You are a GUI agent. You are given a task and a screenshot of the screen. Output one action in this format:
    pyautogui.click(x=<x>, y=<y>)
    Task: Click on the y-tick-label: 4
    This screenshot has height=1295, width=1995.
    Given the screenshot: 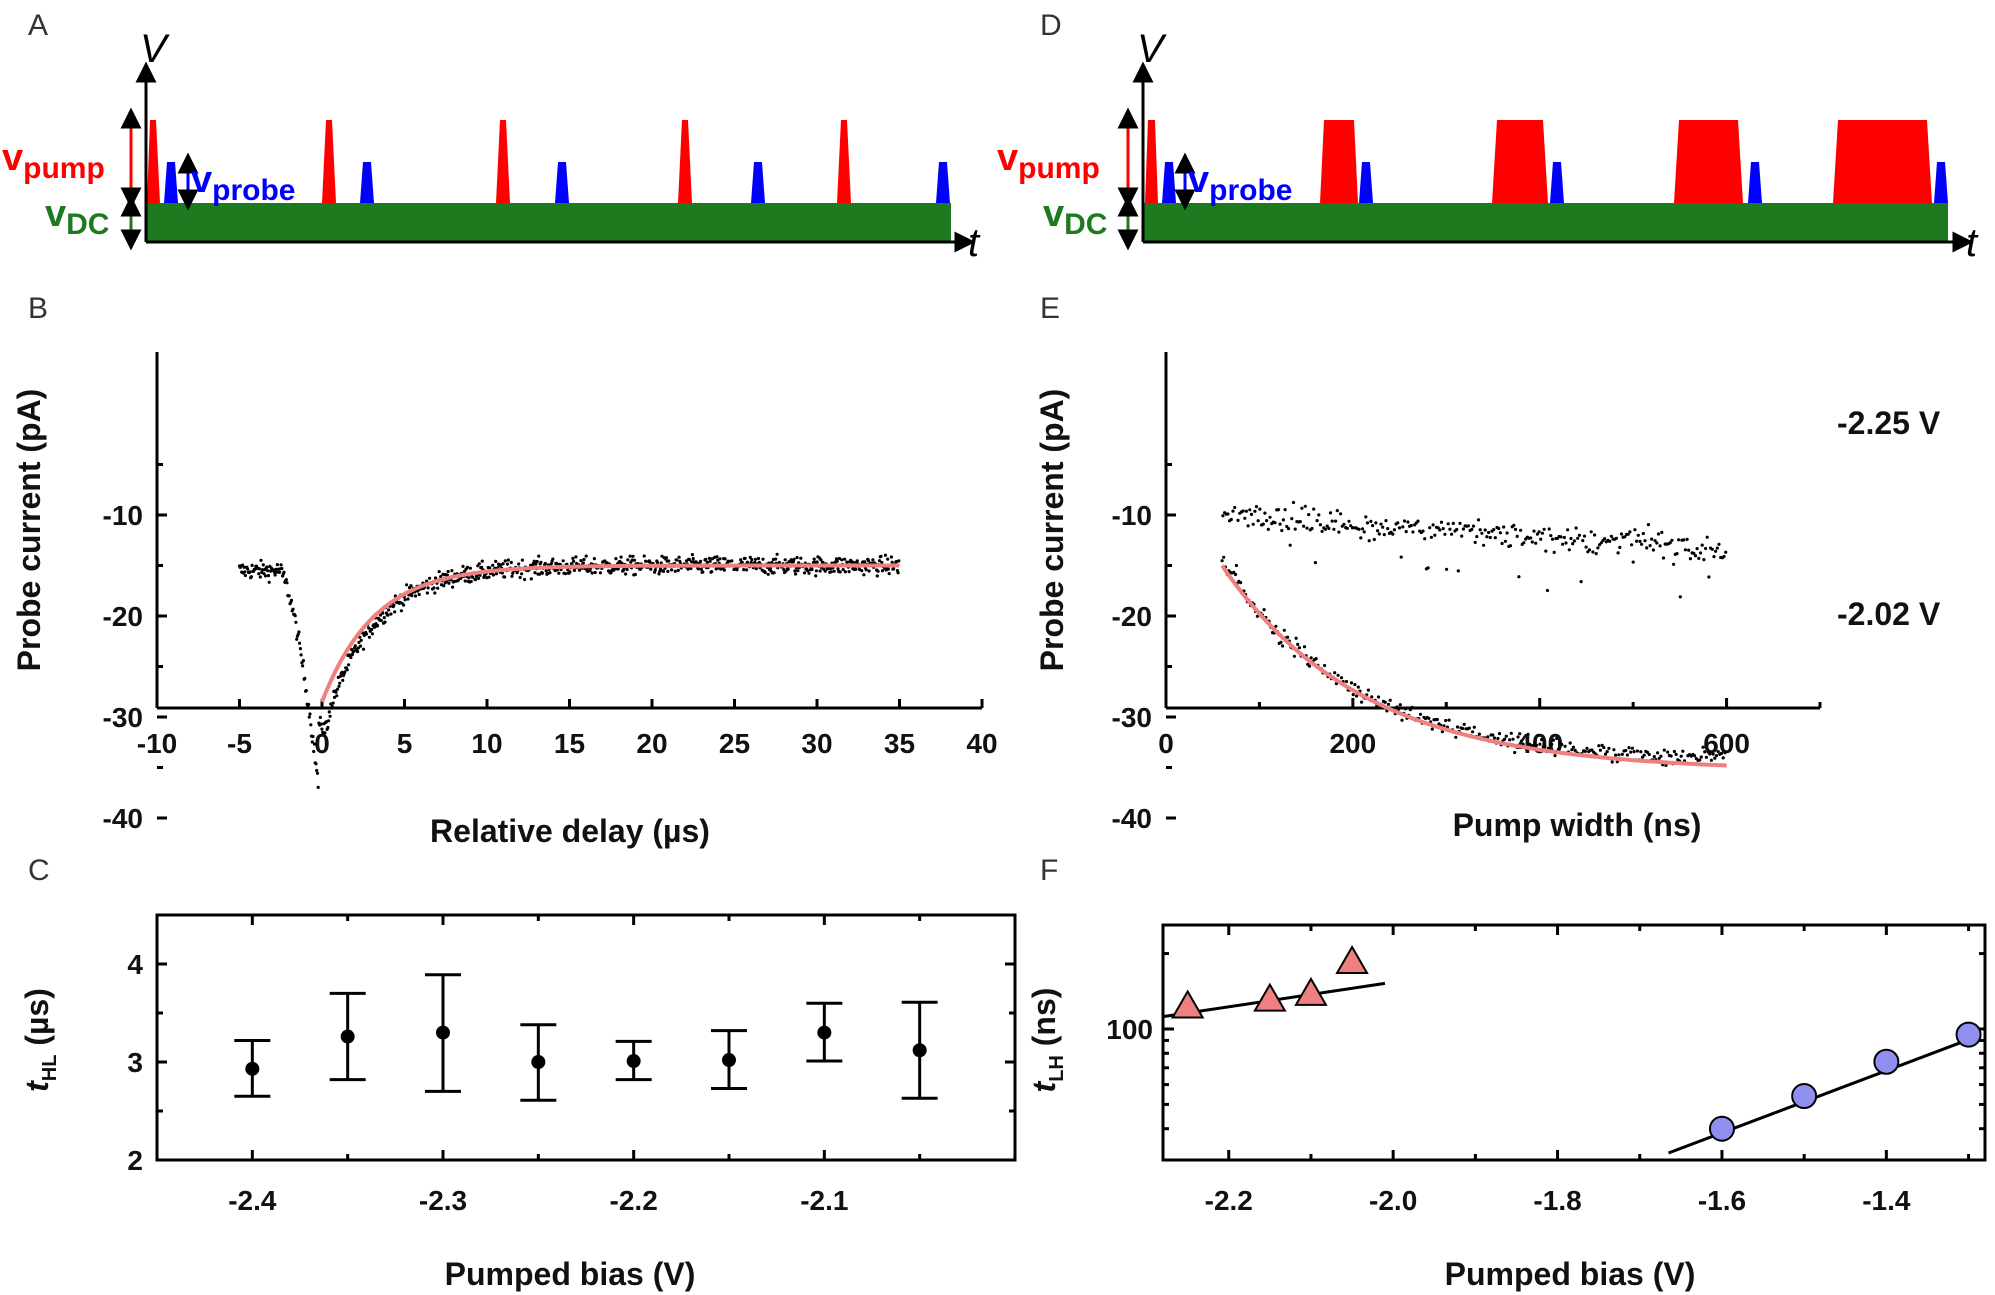 What is the action you would take?
    pyautogui.click(x=135, y=964)
    